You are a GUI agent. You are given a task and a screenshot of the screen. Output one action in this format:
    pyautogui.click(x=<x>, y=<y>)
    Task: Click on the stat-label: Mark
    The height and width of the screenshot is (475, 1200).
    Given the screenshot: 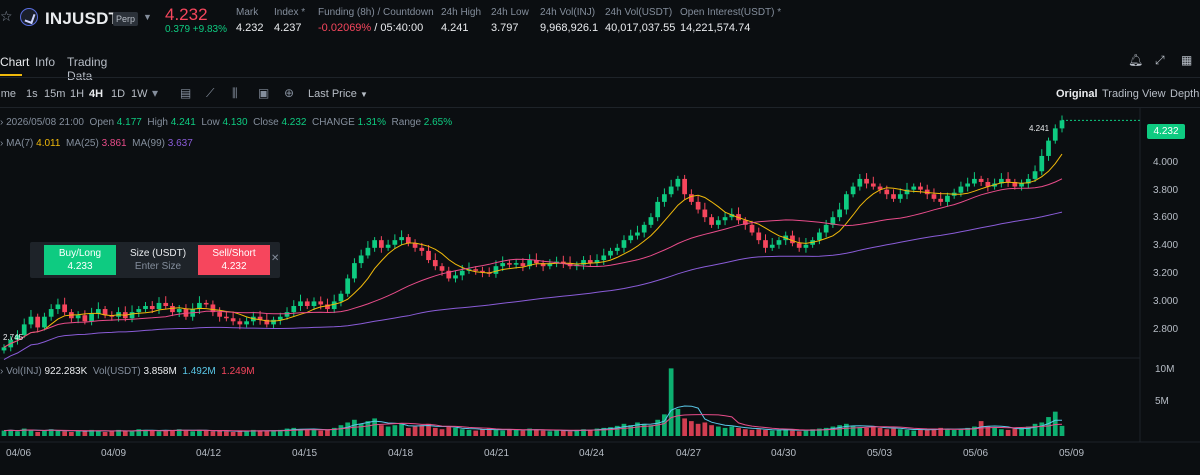 What is the action you would take?
    pyautogui.click(x=247, y=12)
    